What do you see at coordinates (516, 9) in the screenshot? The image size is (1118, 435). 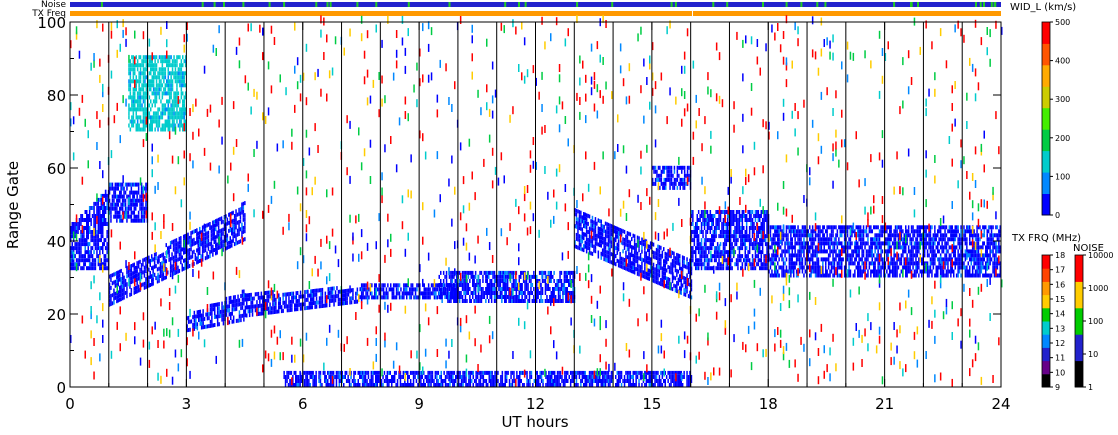 I see `top-strips: Noise TX Freq` at bounding box center [516, 9].